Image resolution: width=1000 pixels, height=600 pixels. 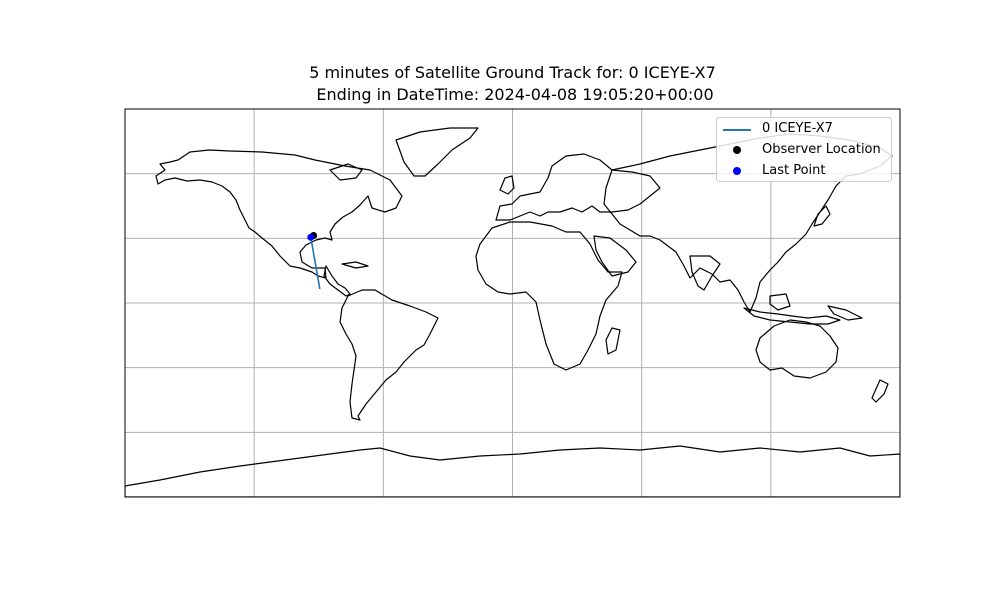 I want to click on new-guinea-coastline, so click(x=845, y=313).